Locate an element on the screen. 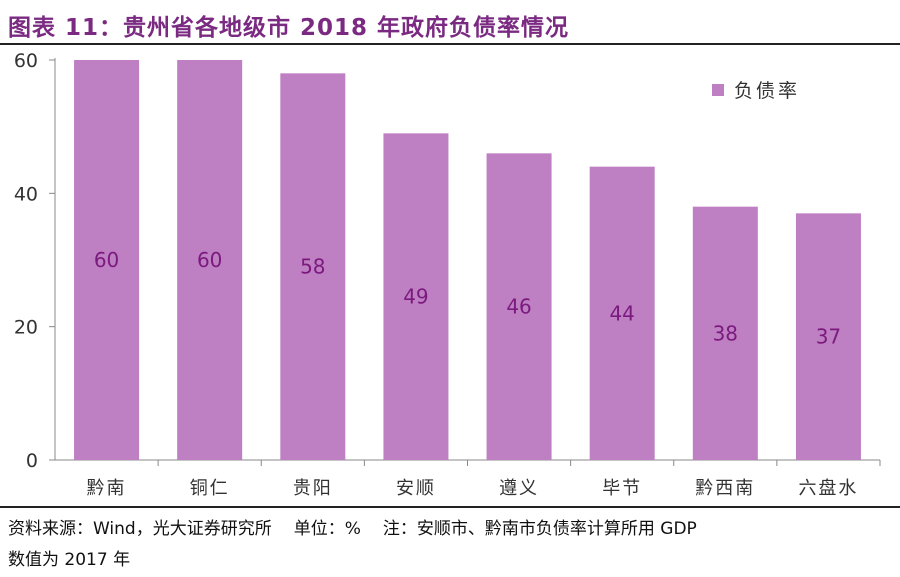 The image size is (900, 577). legend-label: 负债率 is located at coordinates (767, 91).